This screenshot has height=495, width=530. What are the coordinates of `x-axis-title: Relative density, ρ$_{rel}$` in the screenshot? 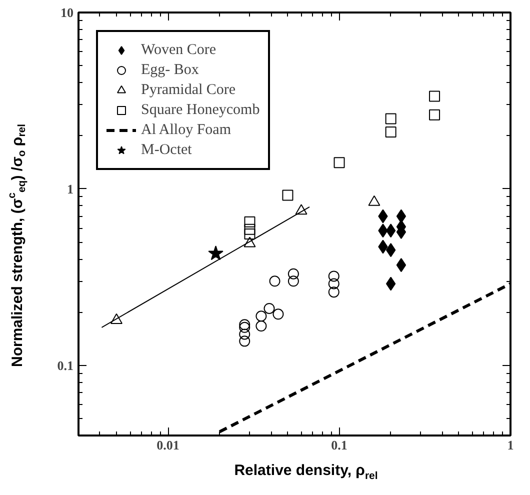 It's located at (306, 472).